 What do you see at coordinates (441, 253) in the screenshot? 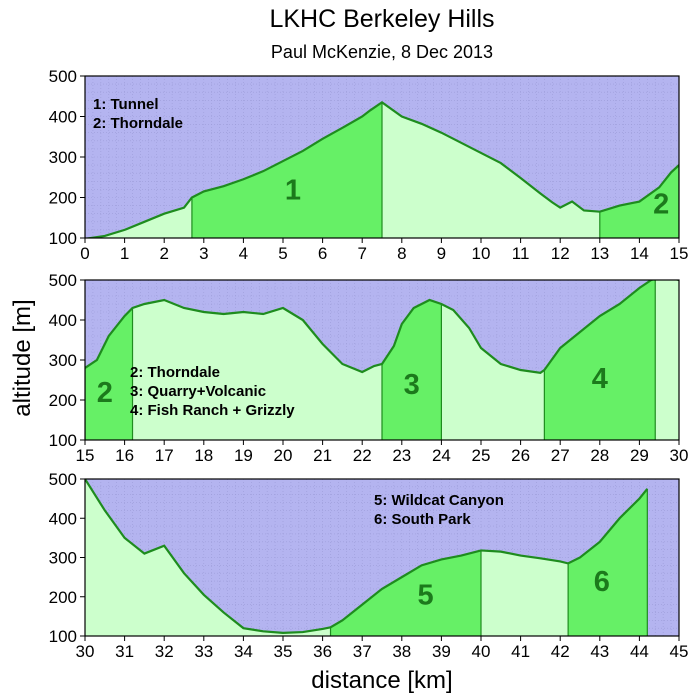
I see `x-tick-label: 9` at bounding box center [441, 253].